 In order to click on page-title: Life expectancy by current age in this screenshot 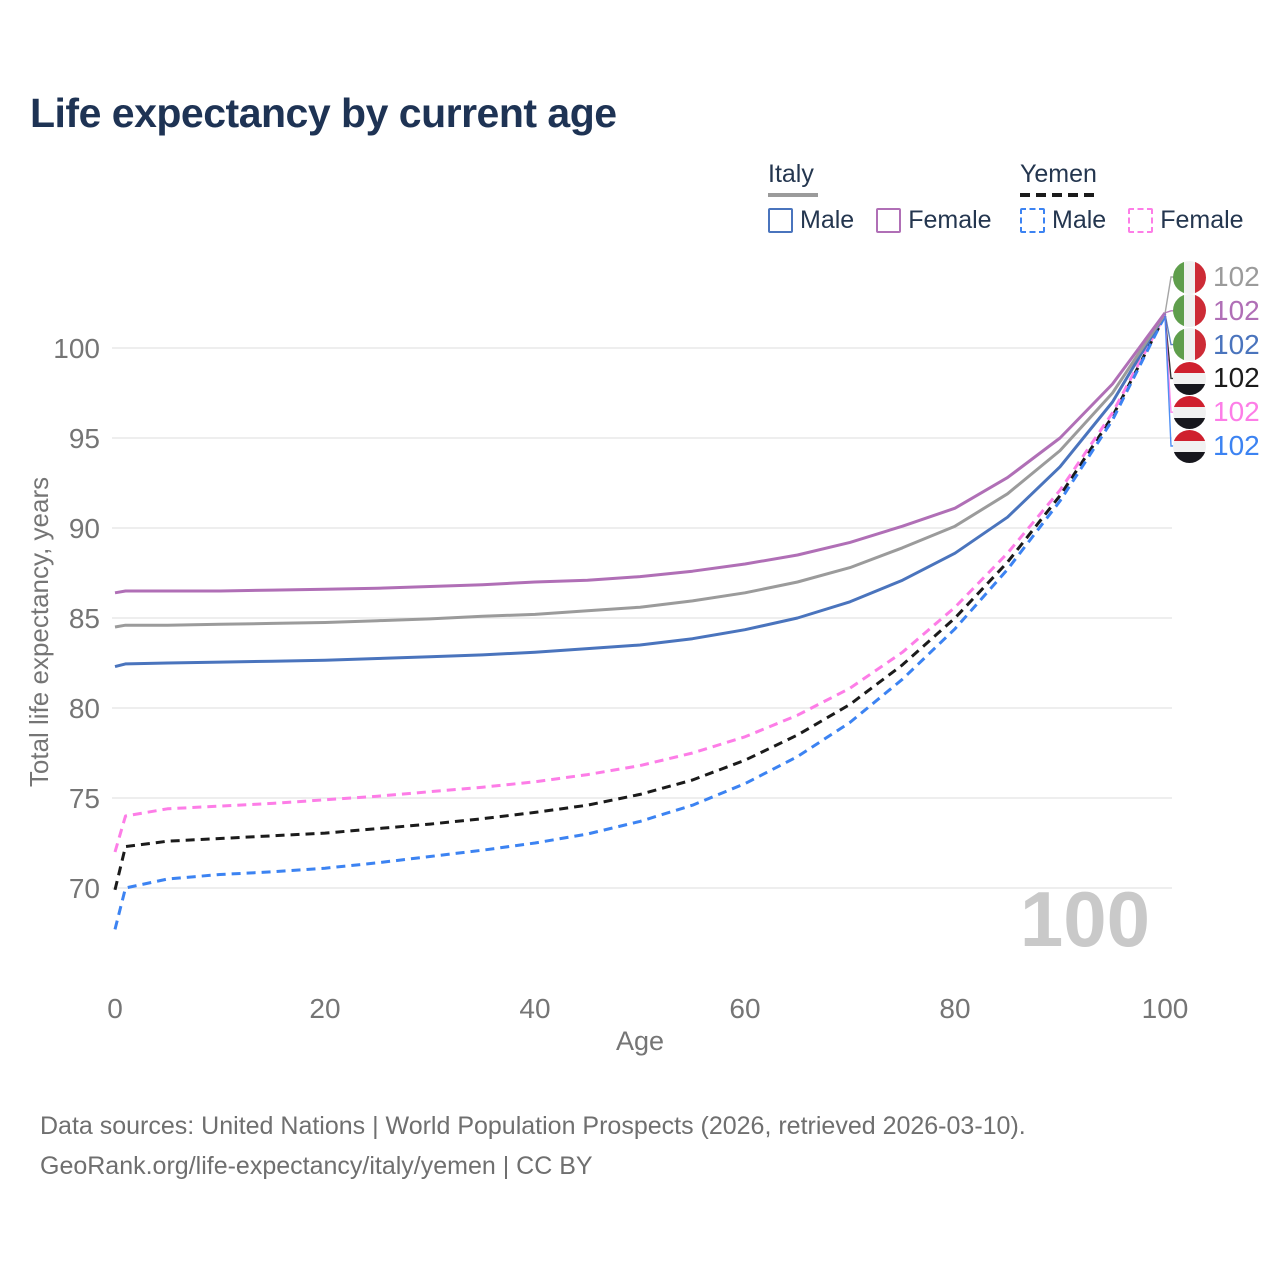, I will do `click(323, 113)`.